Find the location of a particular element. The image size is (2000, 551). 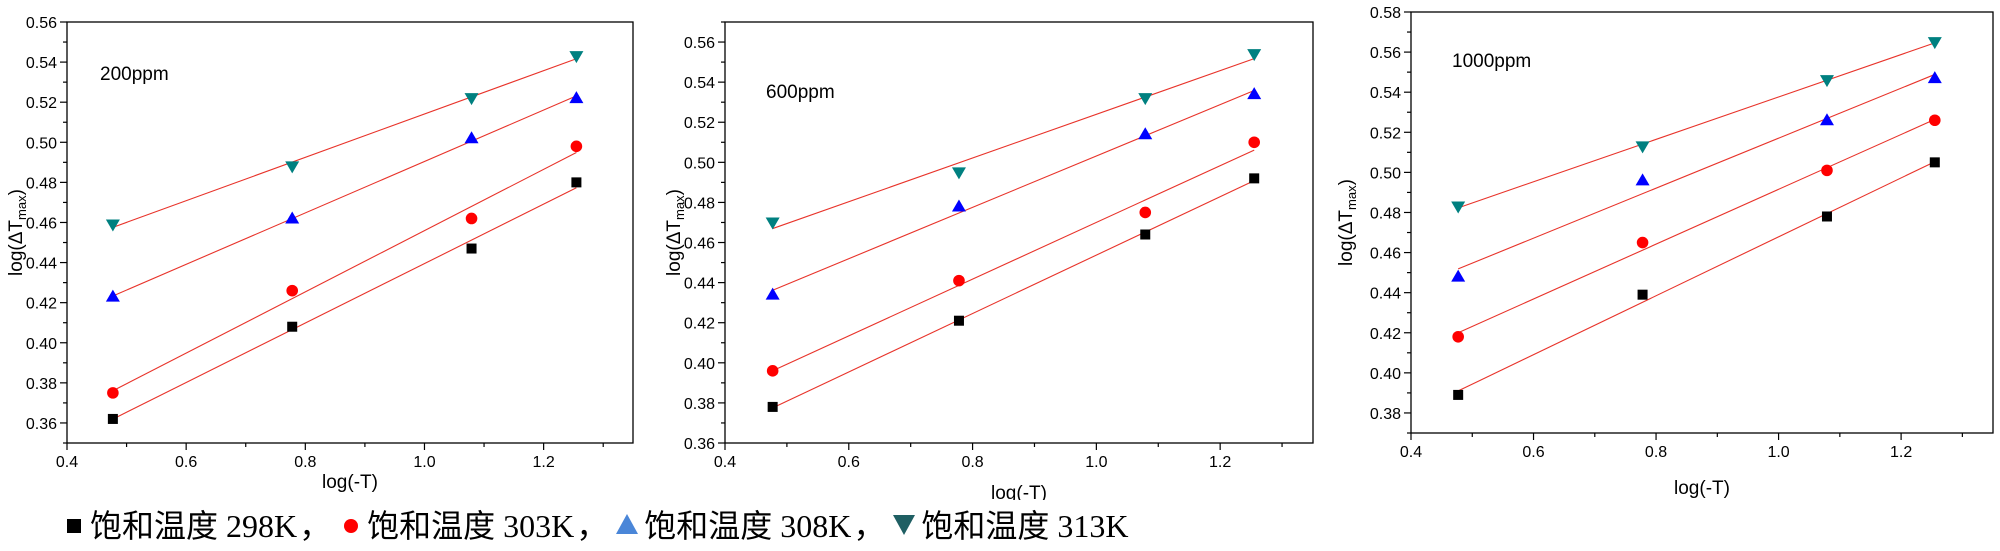

y-tick-label: 0.50 is located at coordinates (699, 163).